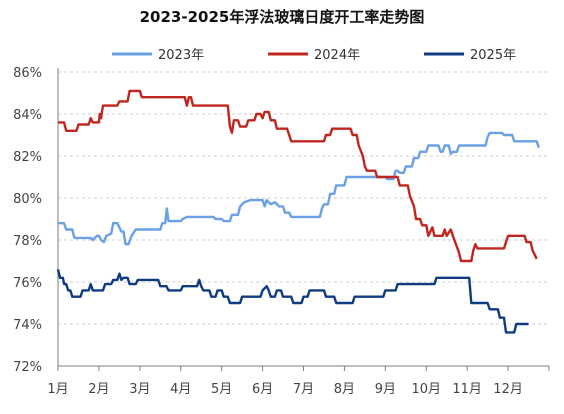 The width and height of the screenshot is (564, 414). I want to click on x-tick-label: 12月, so click(508, 389).